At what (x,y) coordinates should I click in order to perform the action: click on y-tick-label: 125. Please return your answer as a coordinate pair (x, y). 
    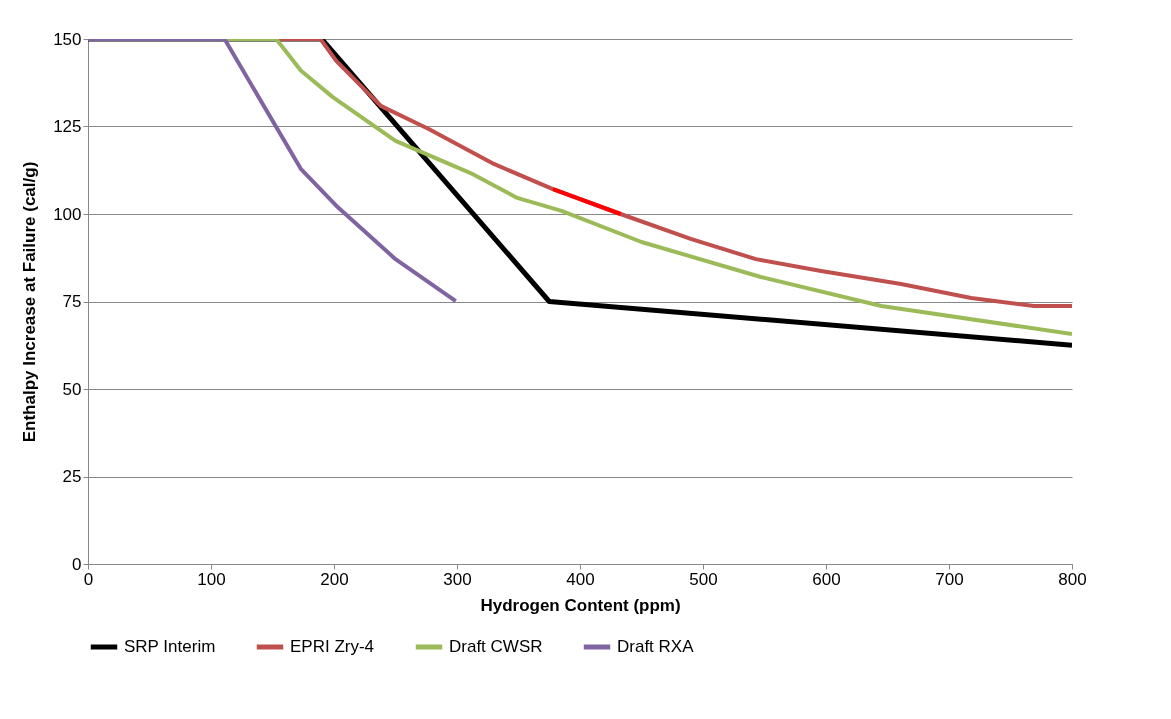
    Looking at the image, I should click on (67, 126).